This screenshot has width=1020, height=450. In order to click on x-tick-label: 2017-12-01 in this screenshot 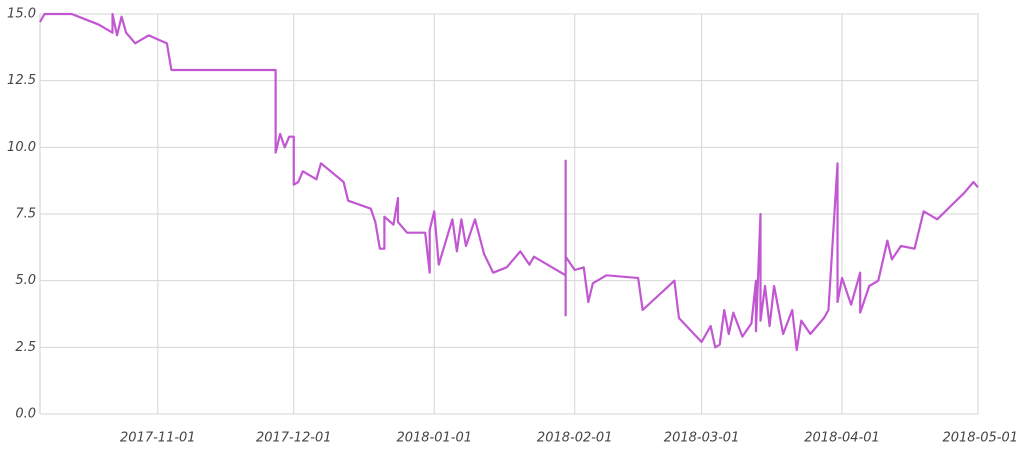, I will do `click(294, 438)`.